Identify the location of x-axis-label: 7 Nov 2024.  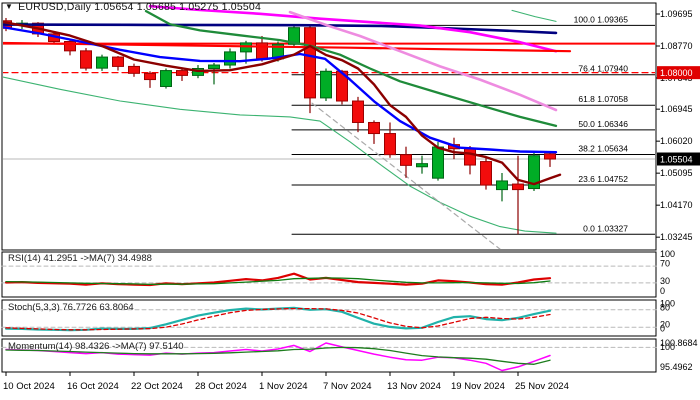
(347, 386).